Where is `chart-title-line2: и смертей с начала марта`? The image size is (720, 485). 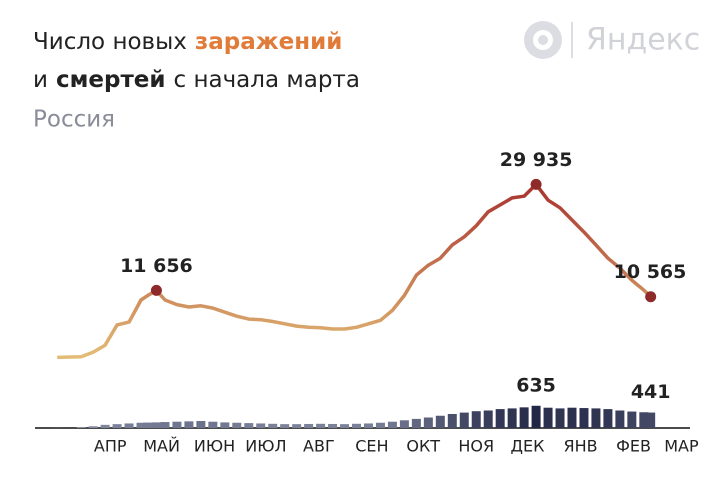 chart-title-line2: и смертей с начала марта is located at coordinates (196, 80).